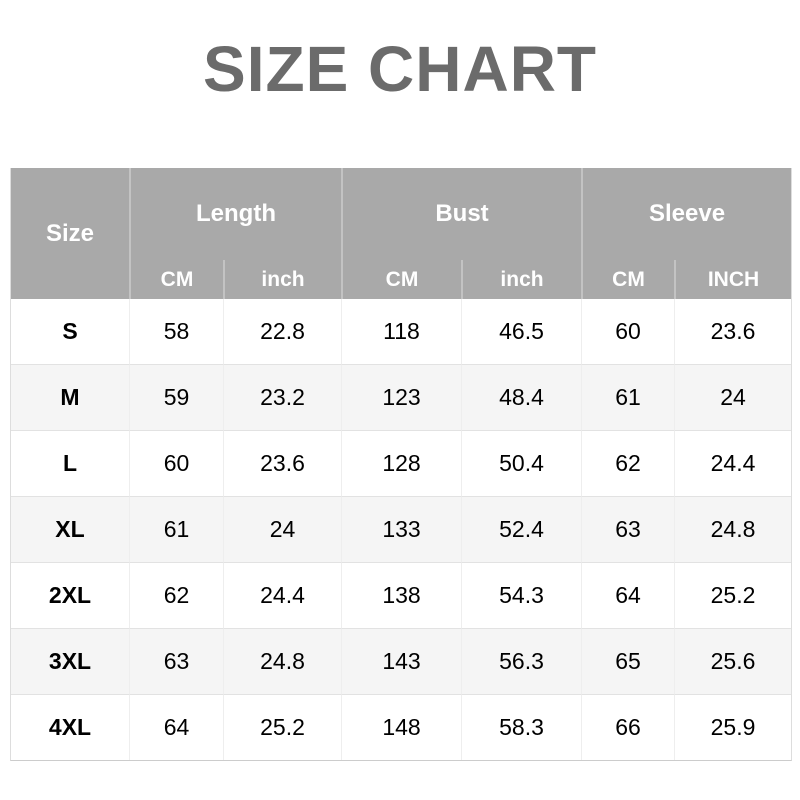 The image size is (800, 800). I want to click on table-row: M 59 23.2 123 48.4 61 24, so click(401, 397).